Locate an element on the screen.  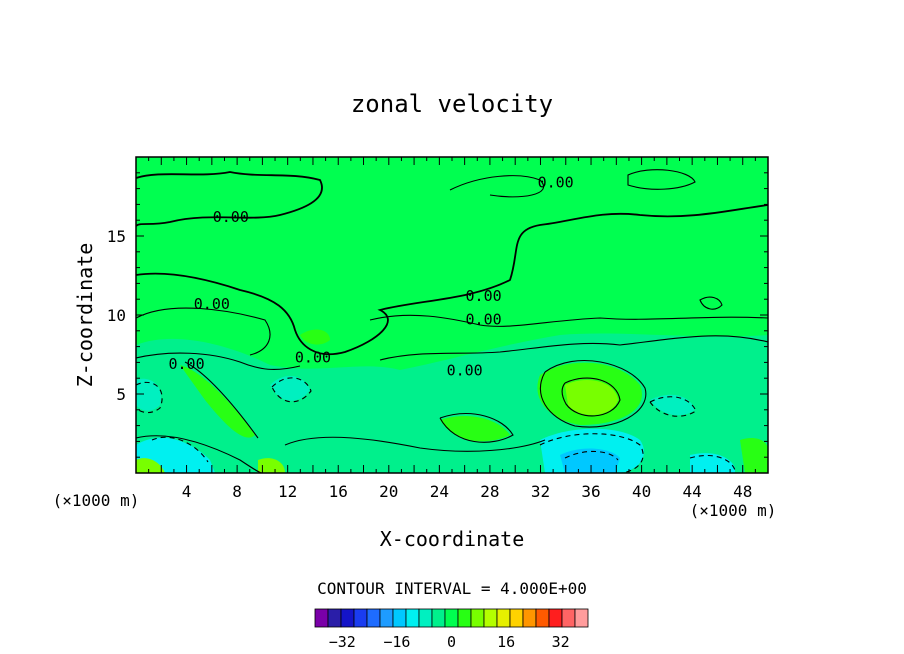
x-unit-label-right: (×1000 m) is located at coordinates (733, 510).